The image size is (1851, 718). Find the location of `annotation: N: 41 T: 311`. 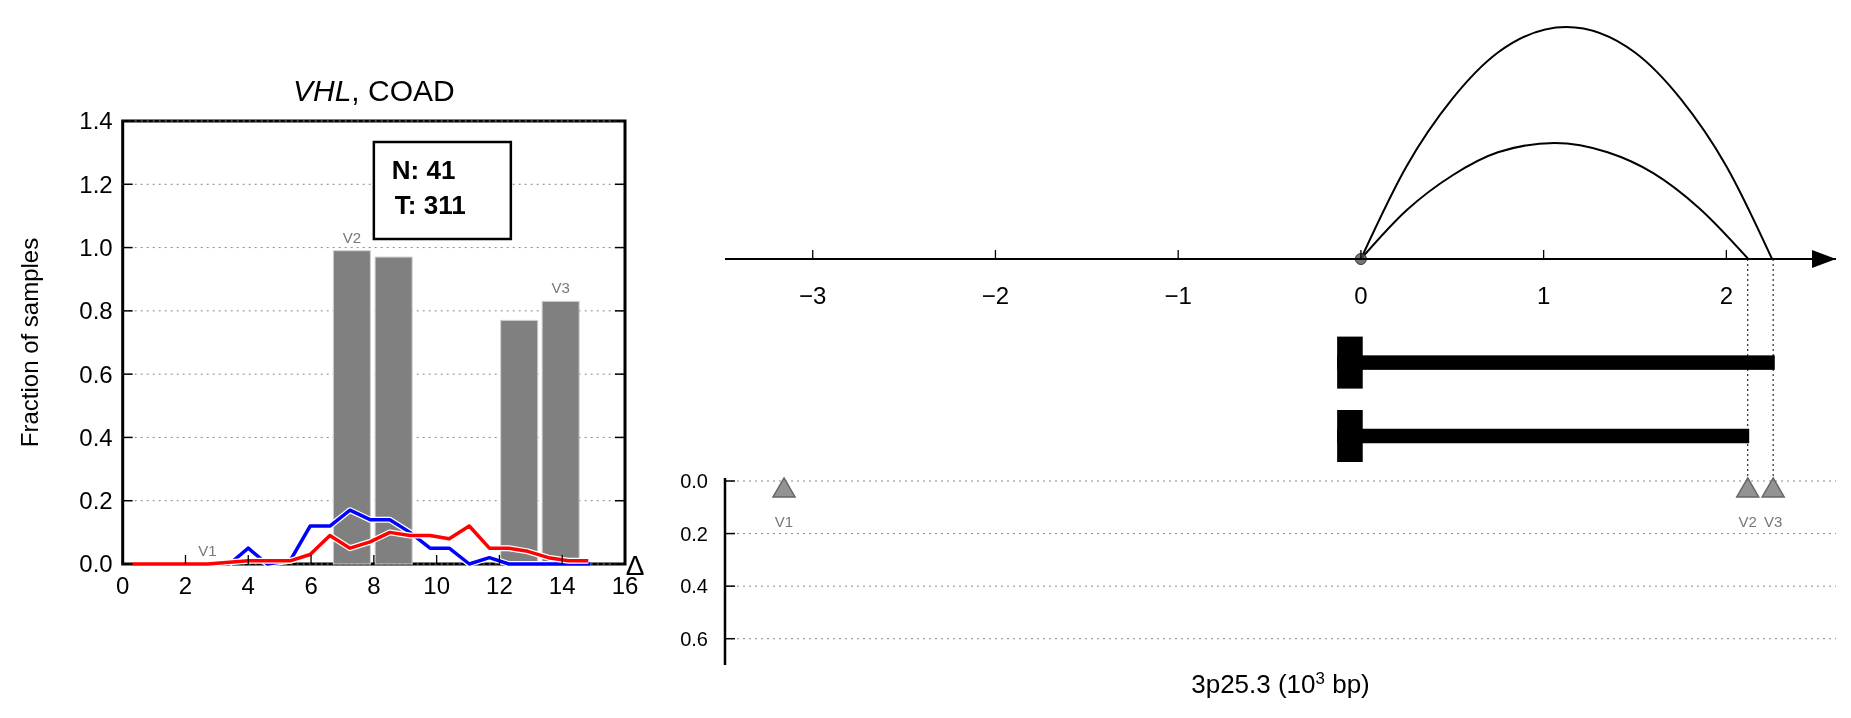

annotation: N: 41 T: 311 is located at coordinates (428, 187).